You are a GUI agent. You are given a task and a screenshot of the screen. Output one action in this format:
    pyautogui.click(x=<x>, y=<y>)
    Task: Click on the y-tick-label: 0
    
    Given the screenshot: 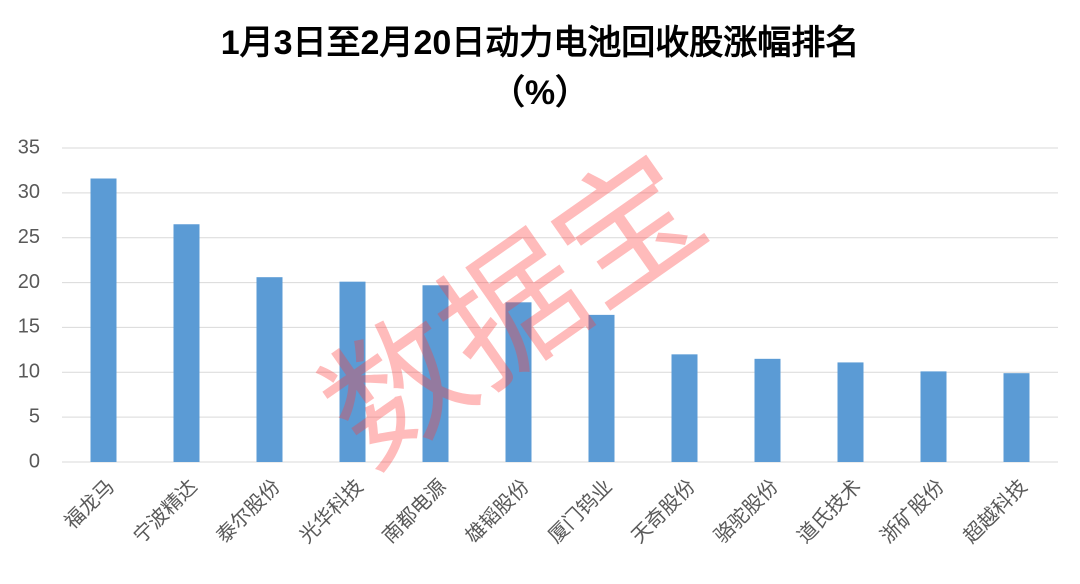 What is the action you would take?
    pyautogui.click(x=34, y=461)
    